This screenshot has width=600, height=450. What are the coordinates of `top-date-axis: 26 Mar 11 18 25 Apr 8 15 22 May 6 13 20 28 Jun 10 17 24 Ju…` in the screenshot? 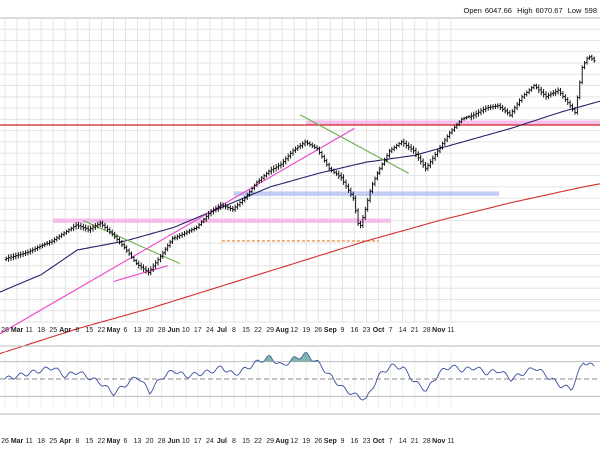 It's located at (227, 330).